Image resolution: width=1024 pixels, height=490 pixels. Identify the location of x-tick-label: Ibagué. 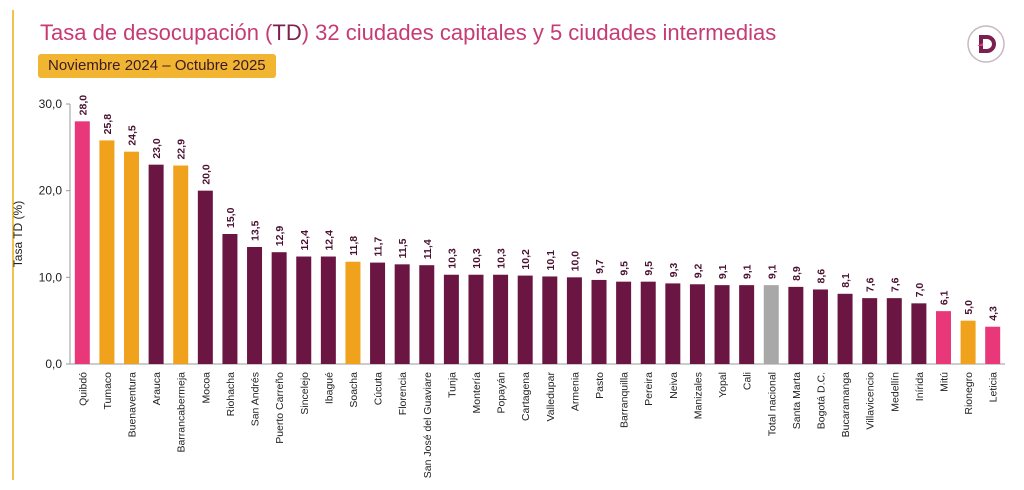
(329, 388).